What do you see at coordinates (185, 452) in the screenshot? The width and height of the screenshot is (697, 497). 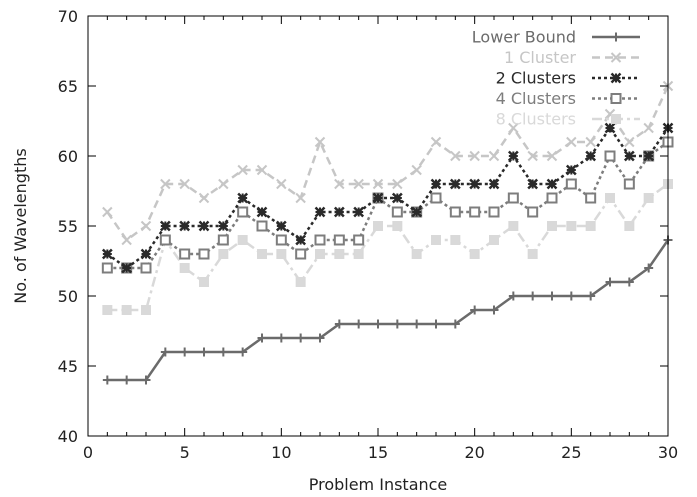 I see `x-tick-label: 5` at bounding box center [185, 452].